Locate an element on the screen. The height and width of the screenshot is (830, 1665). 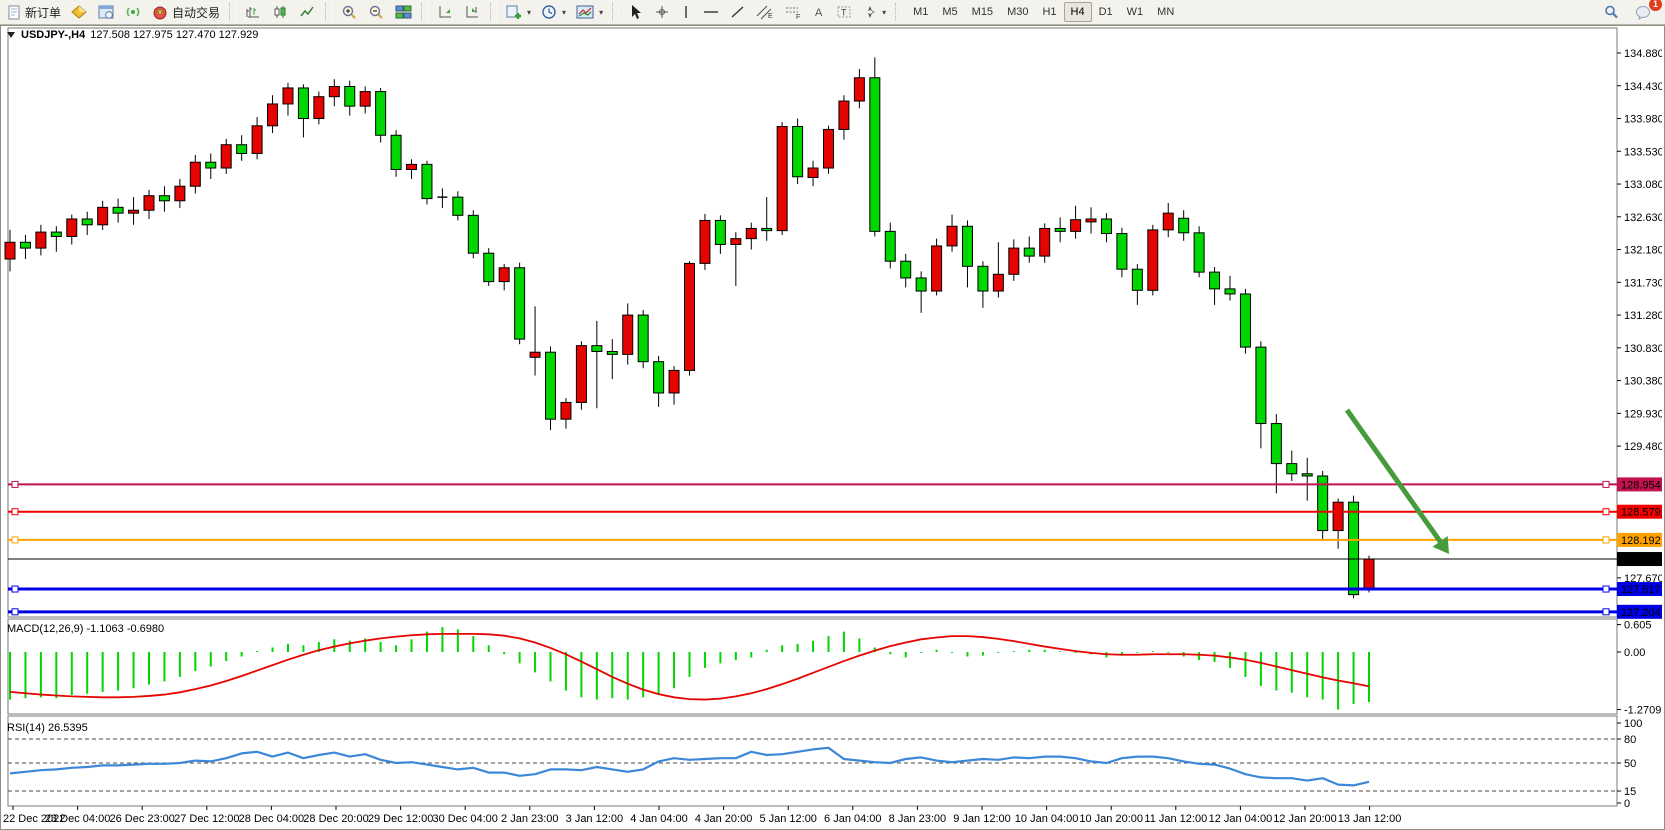
strategy-tester-button is located at coordinates (472, 12).